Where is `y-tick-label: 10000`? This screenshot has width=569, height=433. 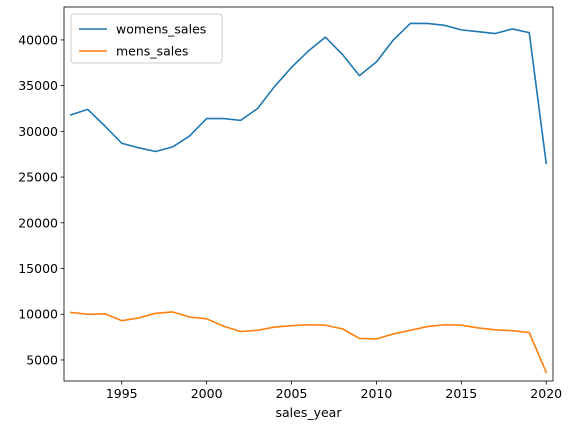 y-tick-label: 10000 is located at coordinates (38, 314).